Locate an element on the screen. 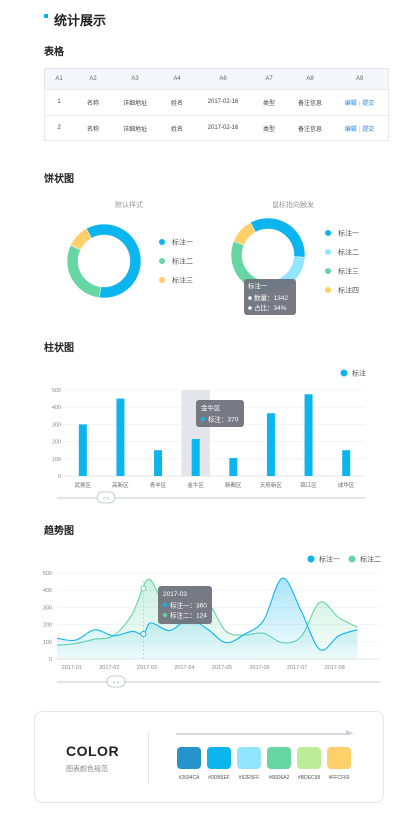  column-header: A3 is located at coordinates (135, 79).